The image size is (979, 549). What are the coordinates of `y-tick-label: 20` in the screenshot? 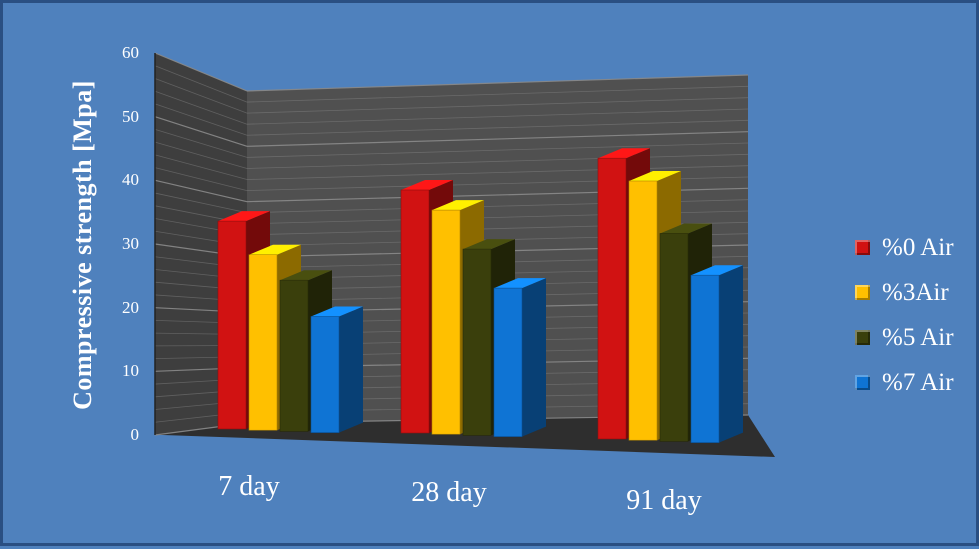 It's located at (119, 308).